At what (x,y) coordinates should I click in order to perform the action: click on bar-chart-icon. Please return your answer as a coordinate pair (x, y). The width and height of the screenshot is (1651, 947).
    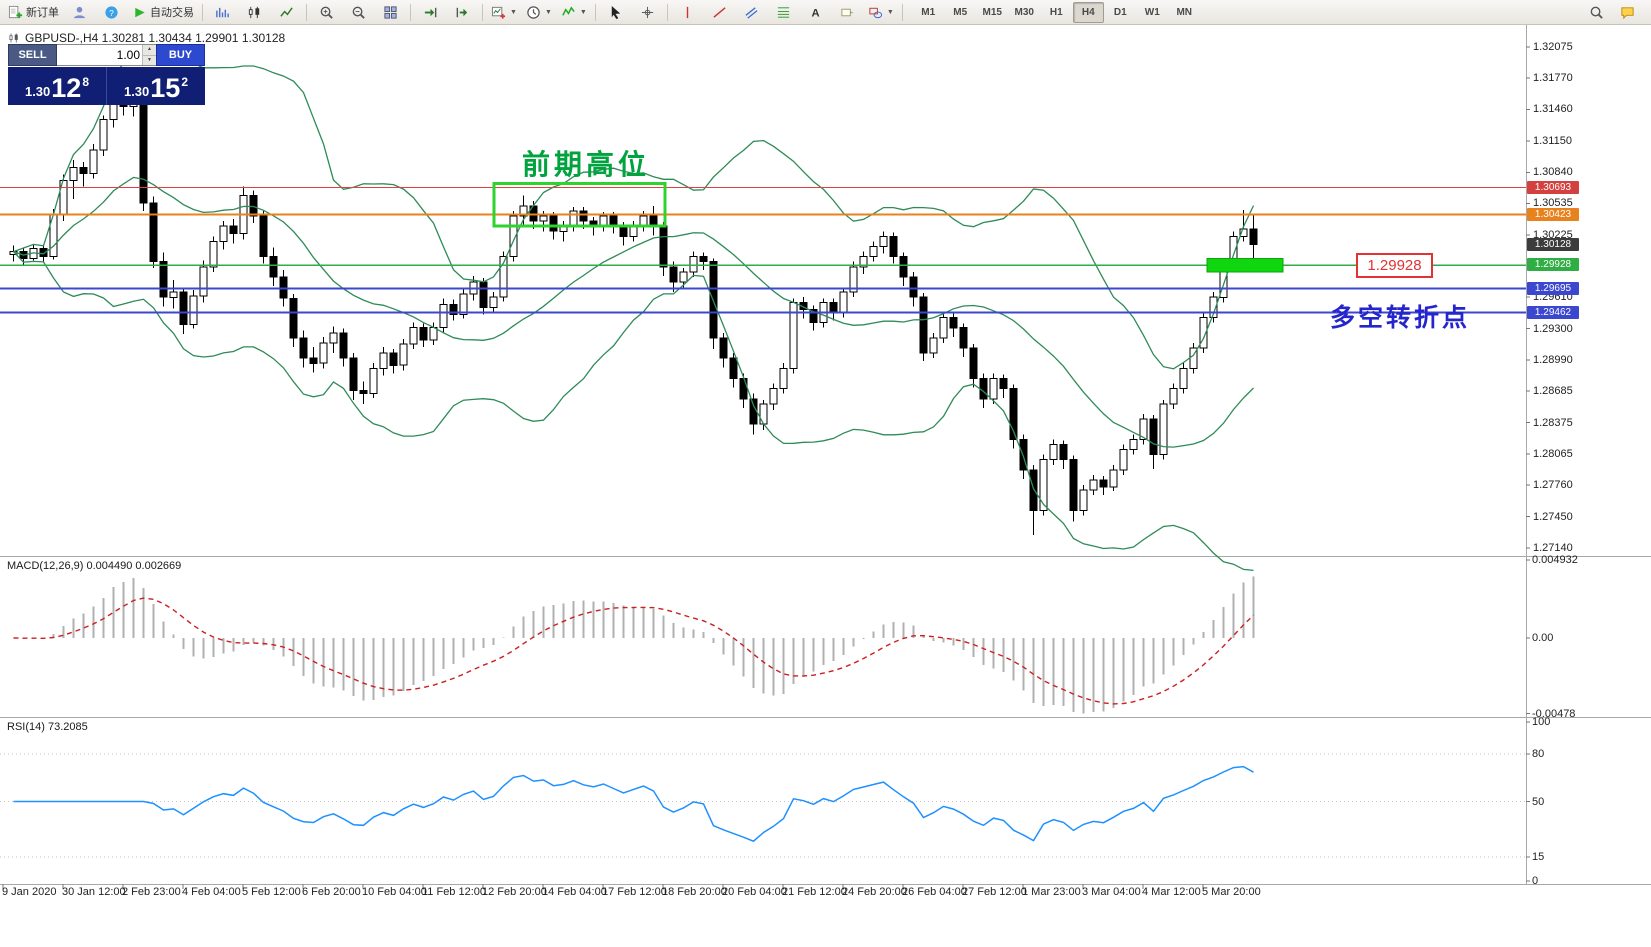
    Looking at the image, I should click on (222, 12).